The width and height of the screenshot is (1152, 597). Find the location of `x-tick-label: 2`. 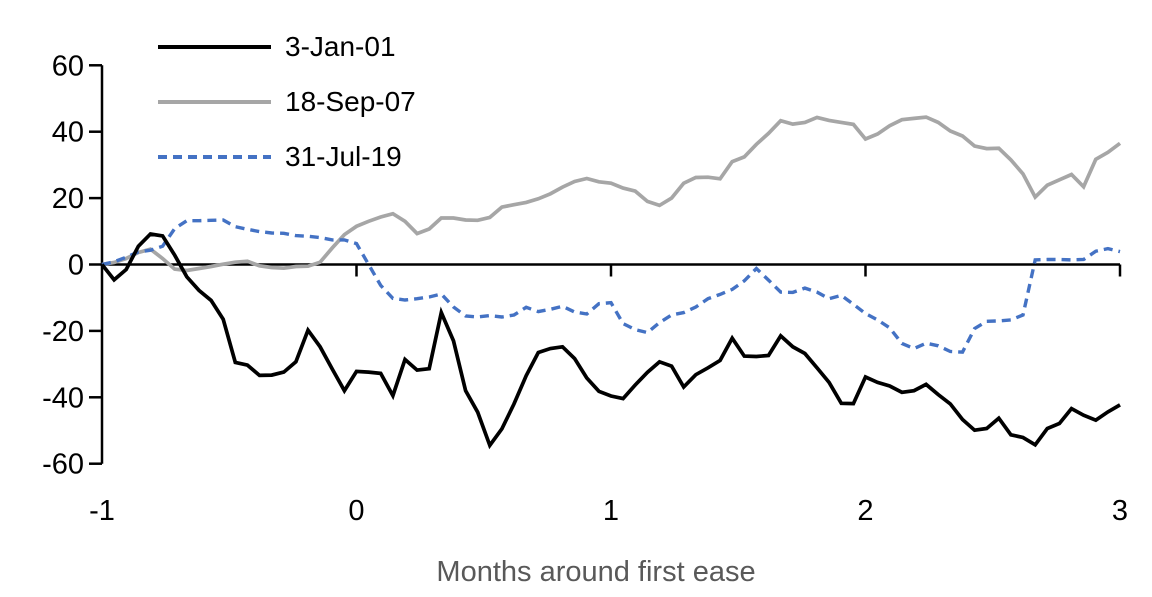

x-tick-label: 2 is located at coordinates (865, 511).